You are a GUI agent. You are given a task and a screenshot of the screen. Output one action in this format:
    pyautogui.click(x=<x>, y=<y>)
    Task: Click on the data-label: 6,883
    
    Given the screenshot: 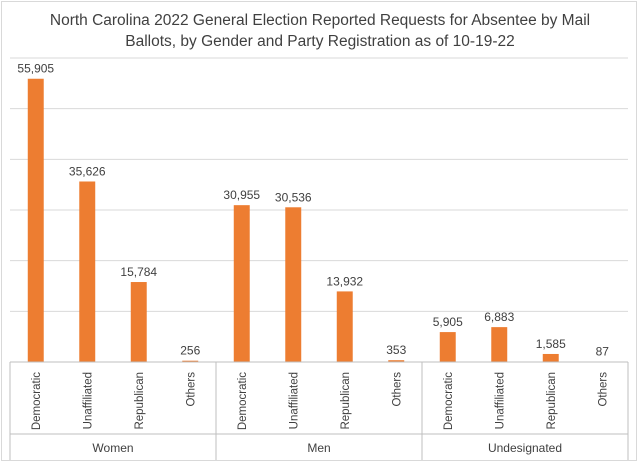 What is the action you would take?
    pyautogui.click(x=499, y=317)
    